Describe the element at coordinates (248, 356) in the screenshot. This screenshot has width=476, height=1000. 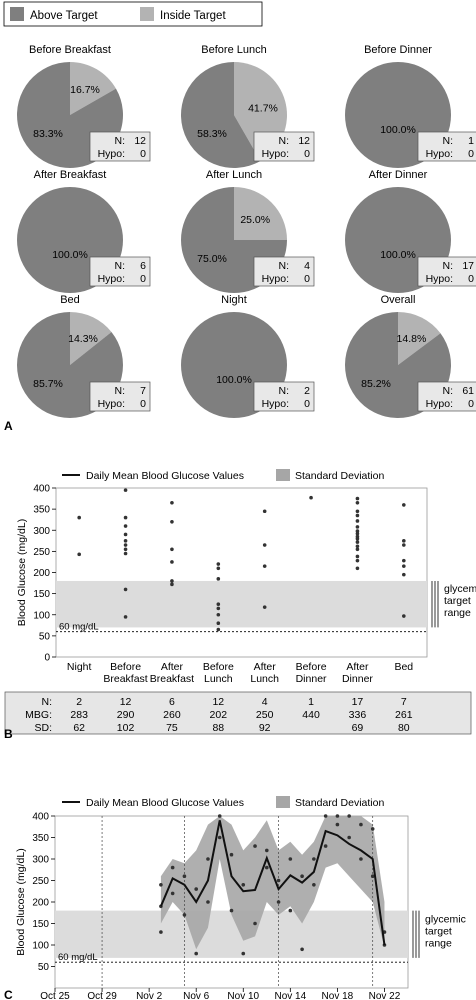
I see `pie-night: Night 100.0% N: 2 Hypo: 0` at that location.